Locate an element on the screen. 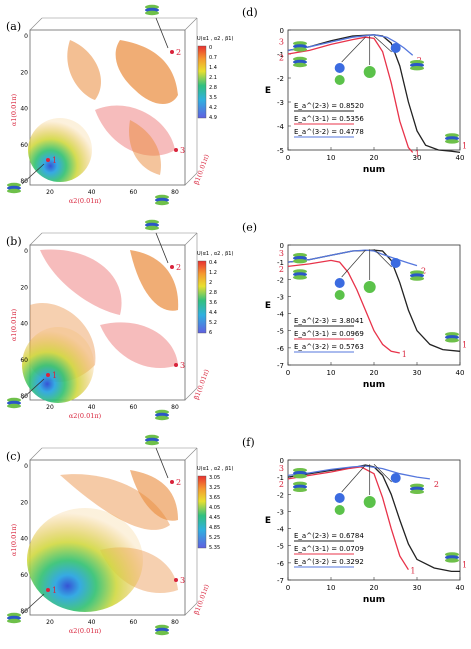 This screenshot has width=471, height=649. colorbar-tick: 4.4 is located at coordinates (213, 313).